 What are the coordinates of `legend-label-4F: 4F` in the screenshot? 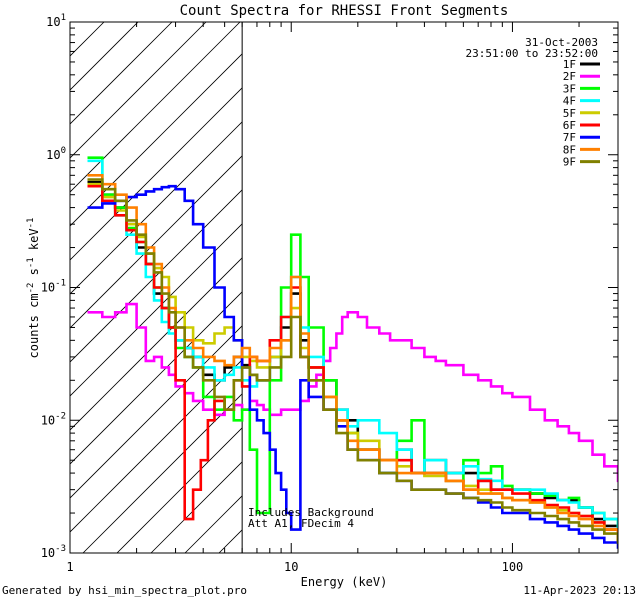 It's located at (569, 101).